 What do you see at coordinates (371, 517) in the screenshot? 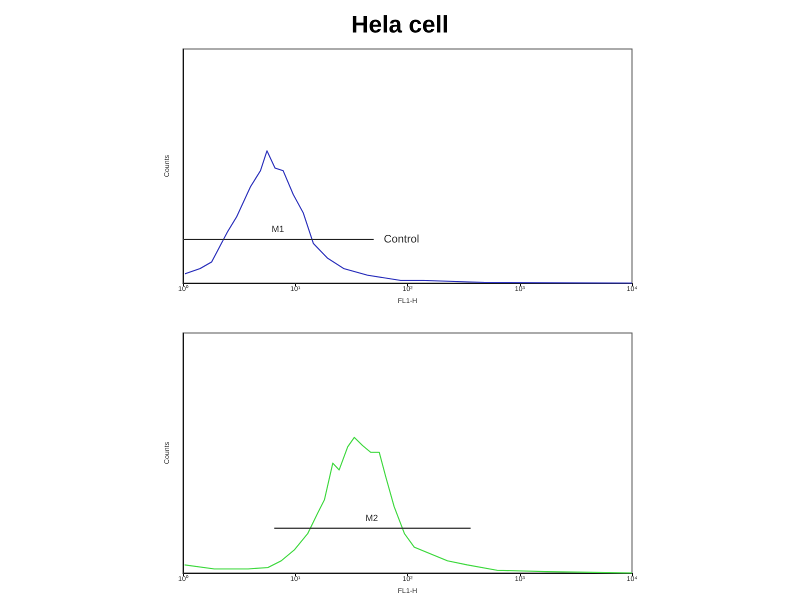
I see `annotation: M2` at bounding box center [371, 517].